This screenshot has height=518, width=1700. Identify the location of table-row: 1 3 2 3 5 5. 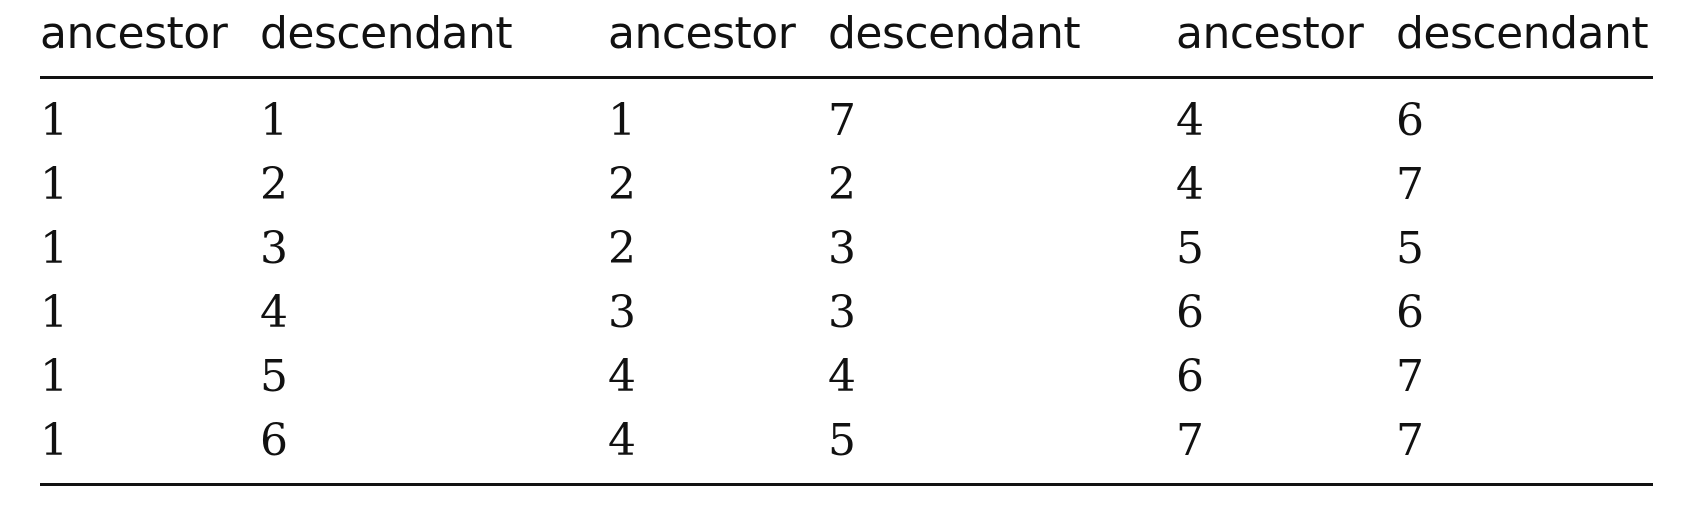
(846, 249).